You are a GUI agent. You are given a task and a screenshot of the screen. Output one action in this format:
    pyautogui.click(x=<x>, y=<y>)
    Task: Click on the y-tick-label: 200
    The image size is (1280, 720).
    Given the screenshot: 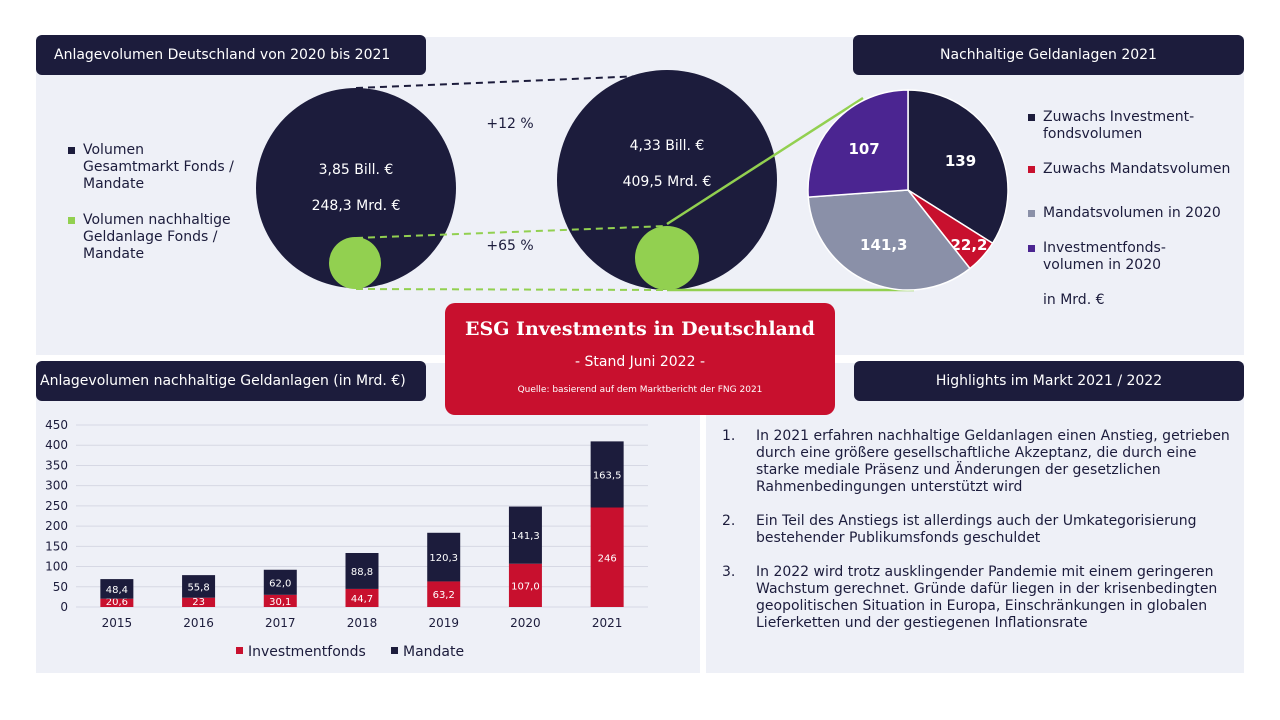 What is the action you would take?
    pyautogui.click(x=56, y=526)
    